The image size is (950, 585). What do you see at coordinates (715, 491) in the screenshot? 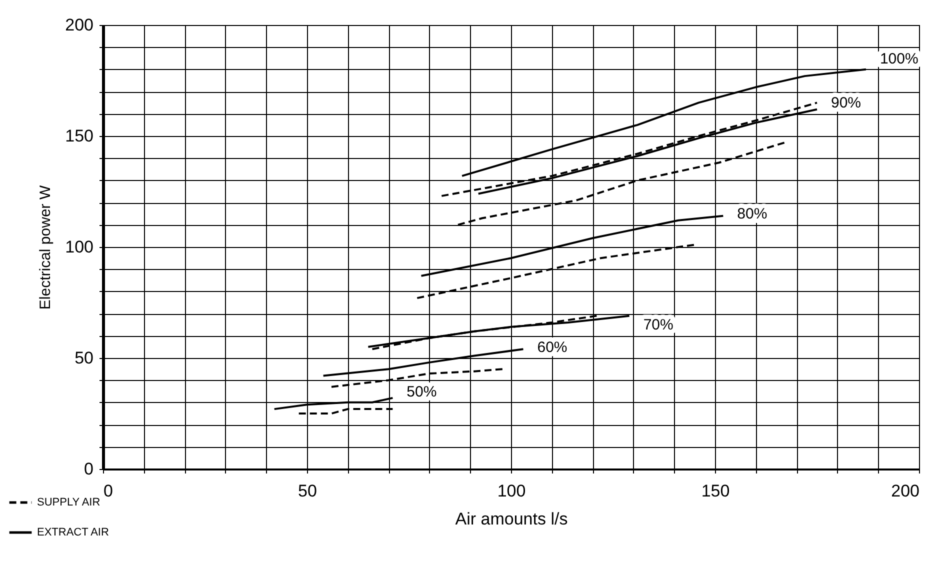
I see `x-tick-label: 150` at bounding box center [715, 491].